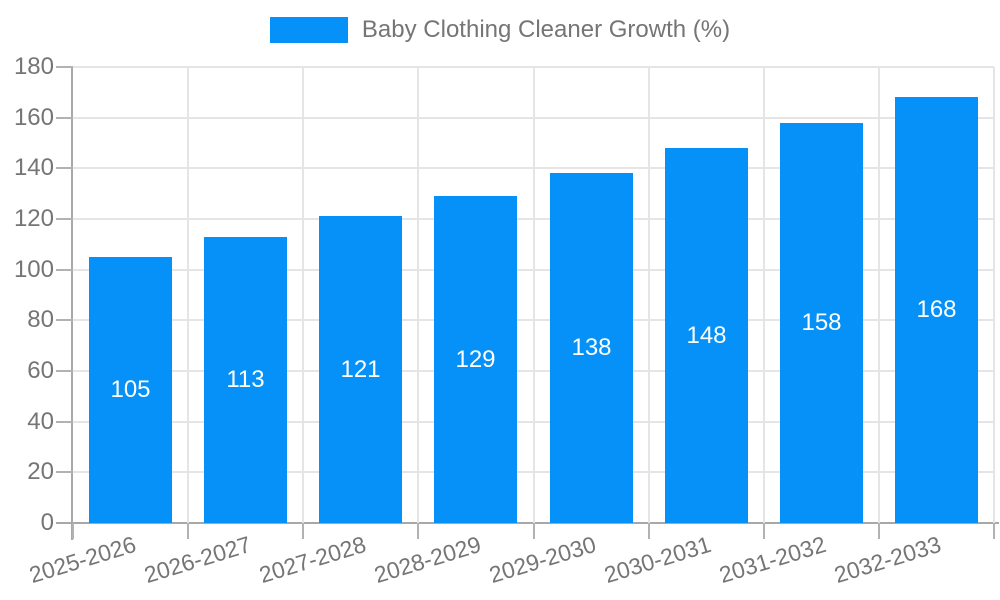  I want to click on bar: 138, so click(591, 348).